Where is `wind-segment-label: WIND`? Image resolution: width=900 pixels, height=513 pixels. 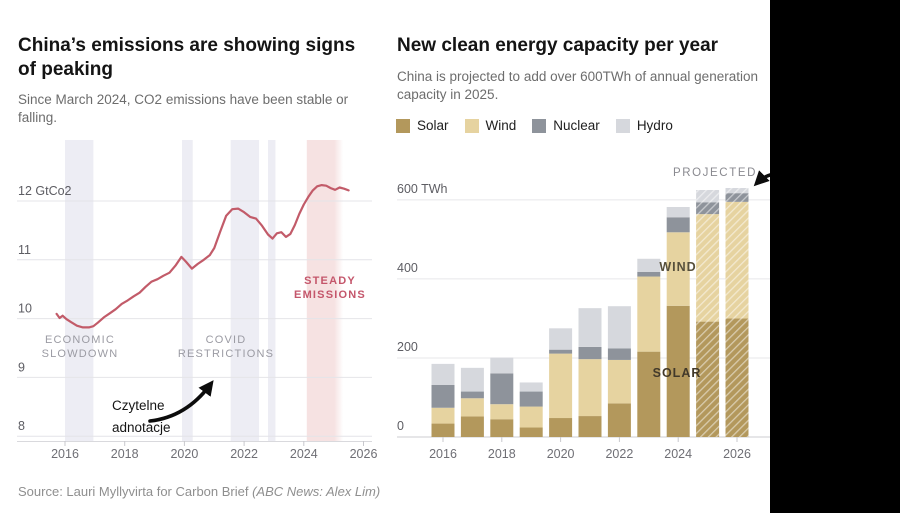
wind-segment-label: WIND is located at coordinates (677, 267).